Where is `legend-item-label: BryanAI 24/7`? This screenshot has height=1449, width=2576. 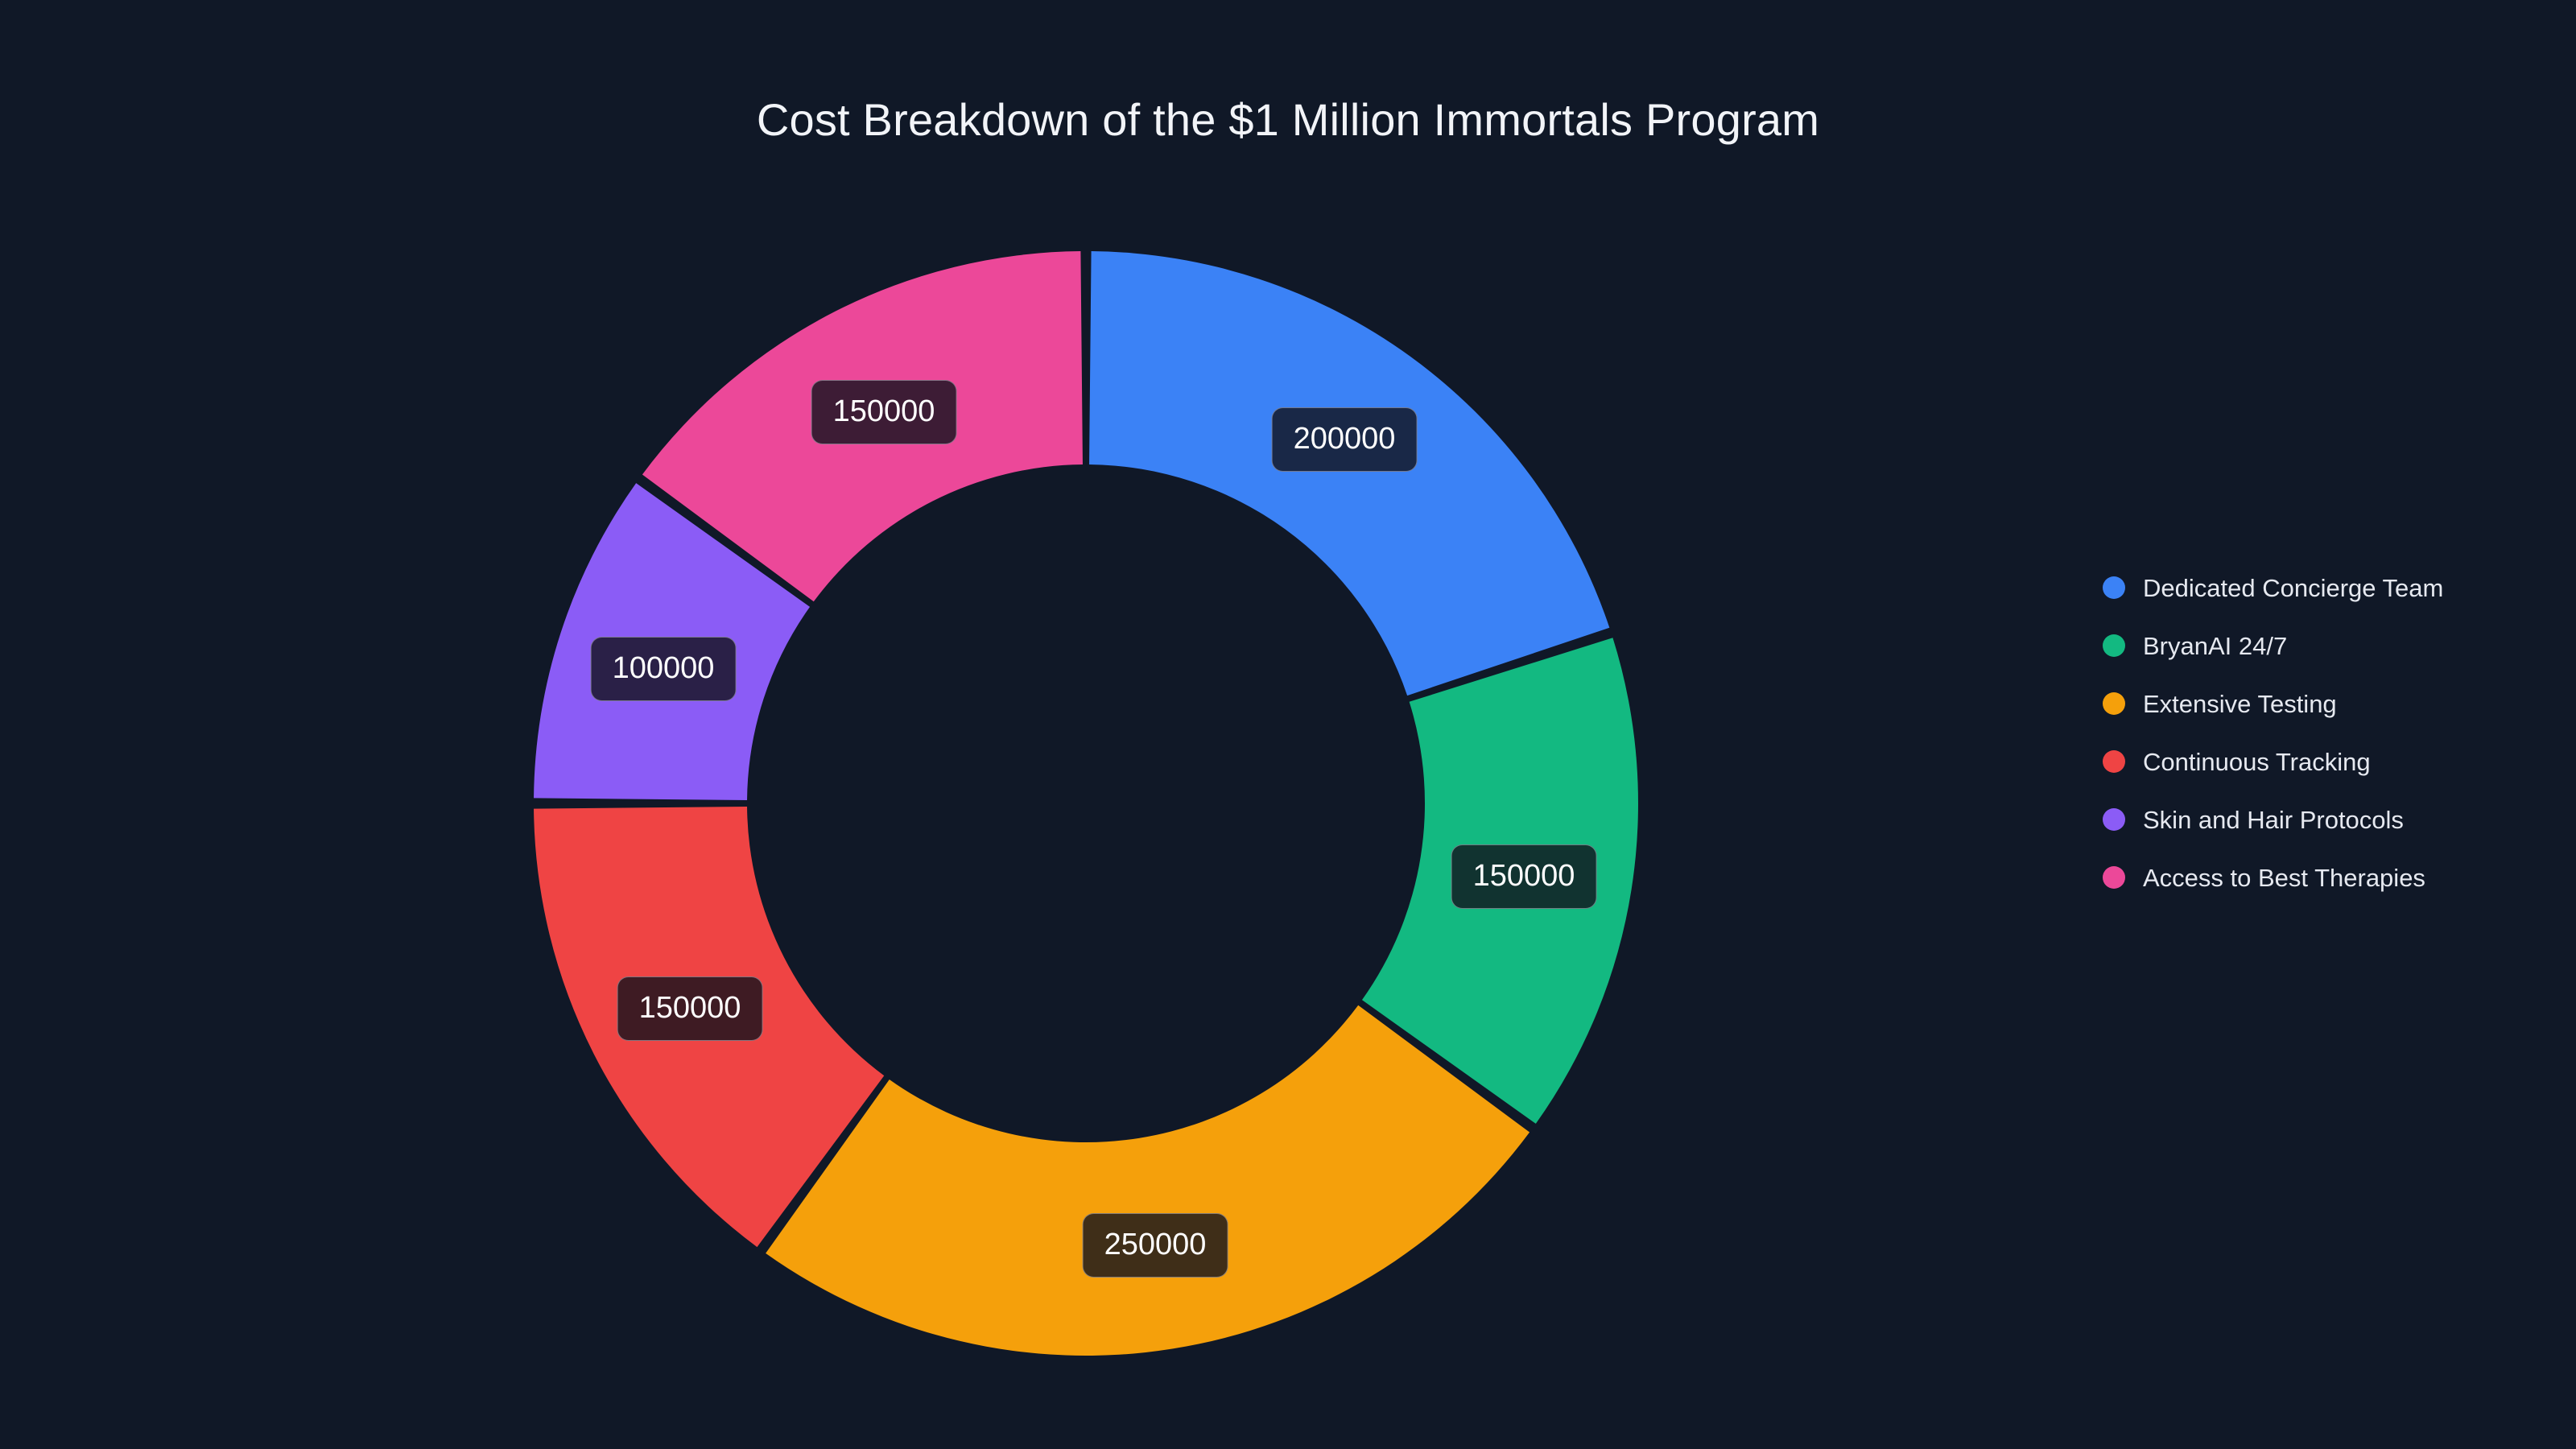
legend-item-label: BryanAI 24/7 is located at coordinates (2215, 645).